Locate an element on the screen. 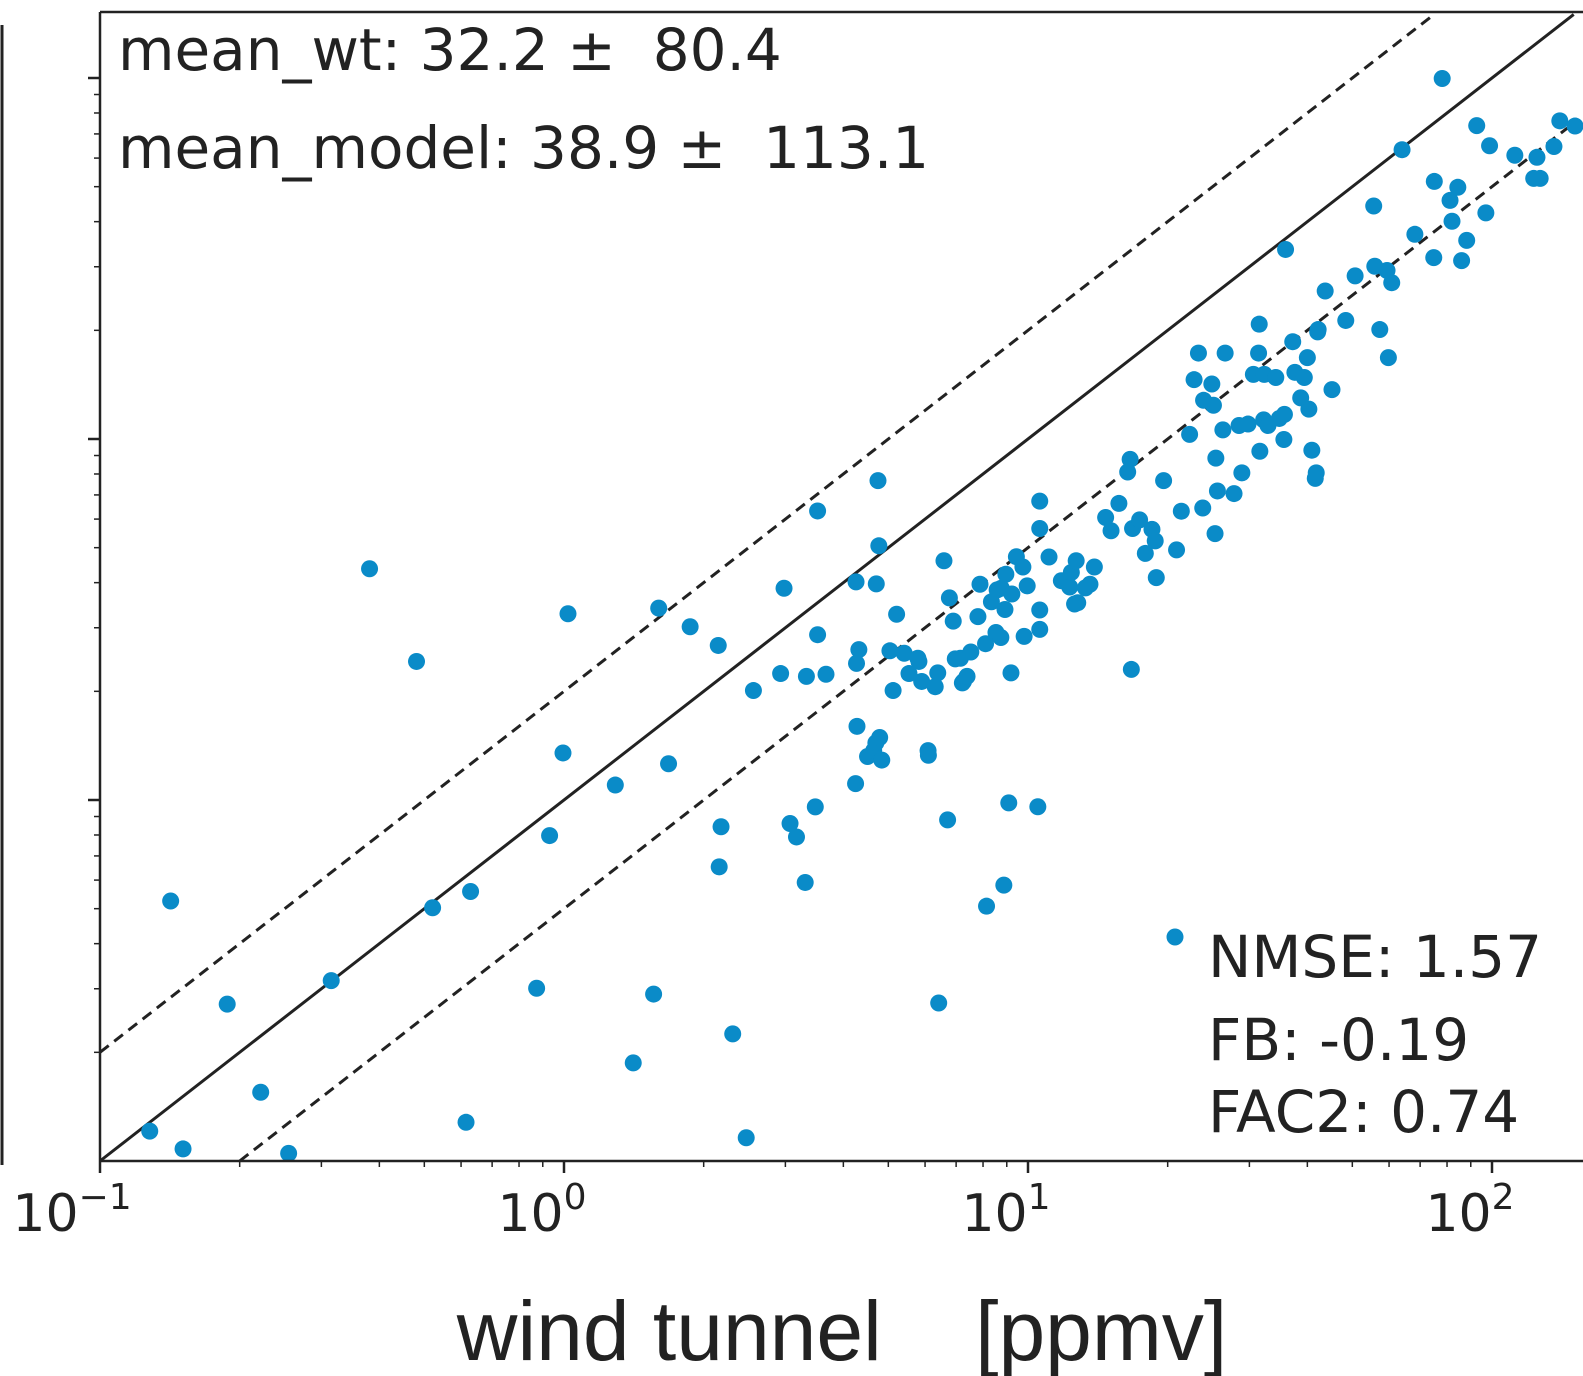 This screenshot has width=1583, height=1376. fb-stat: FB: -0.19 is located at coordinates (1338, 1040).